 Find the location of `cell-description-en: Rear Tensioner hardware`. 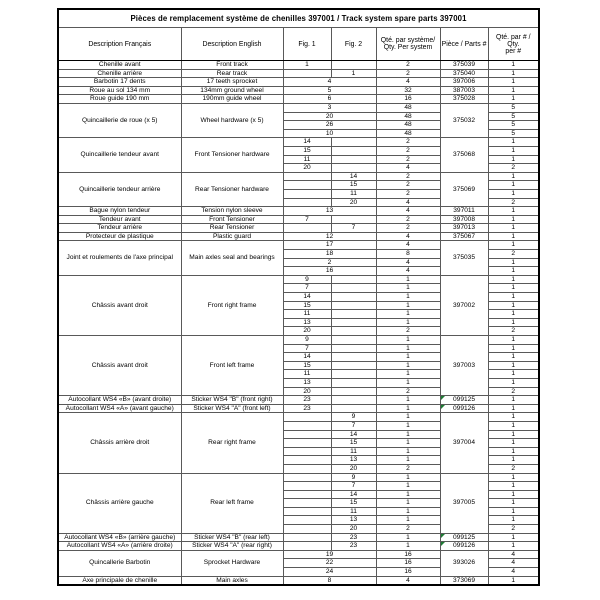

cell-description-en: Rear Tensioner hardware is located at coordinates (232, 189).